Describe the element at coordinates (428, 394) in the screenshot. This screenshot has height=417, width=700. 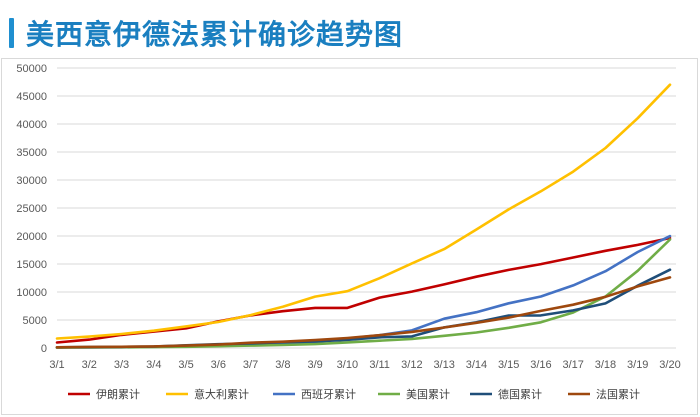
I see `legend-label: 美国累计` at that location.